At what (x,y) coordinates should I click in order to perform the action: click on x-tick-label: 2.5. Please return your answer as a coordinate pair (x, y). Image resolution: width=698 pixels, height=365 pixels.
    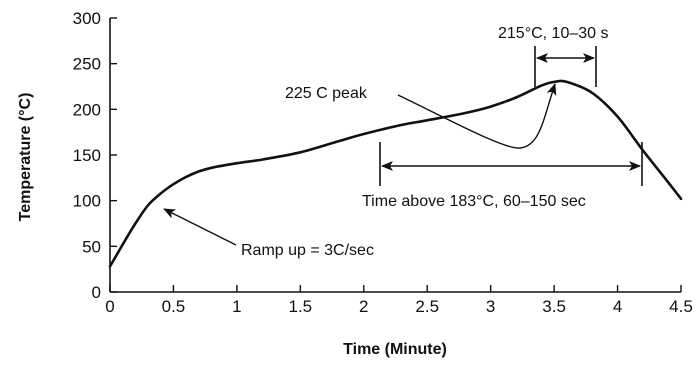
    Looking at the image, I should click on (427, 306).